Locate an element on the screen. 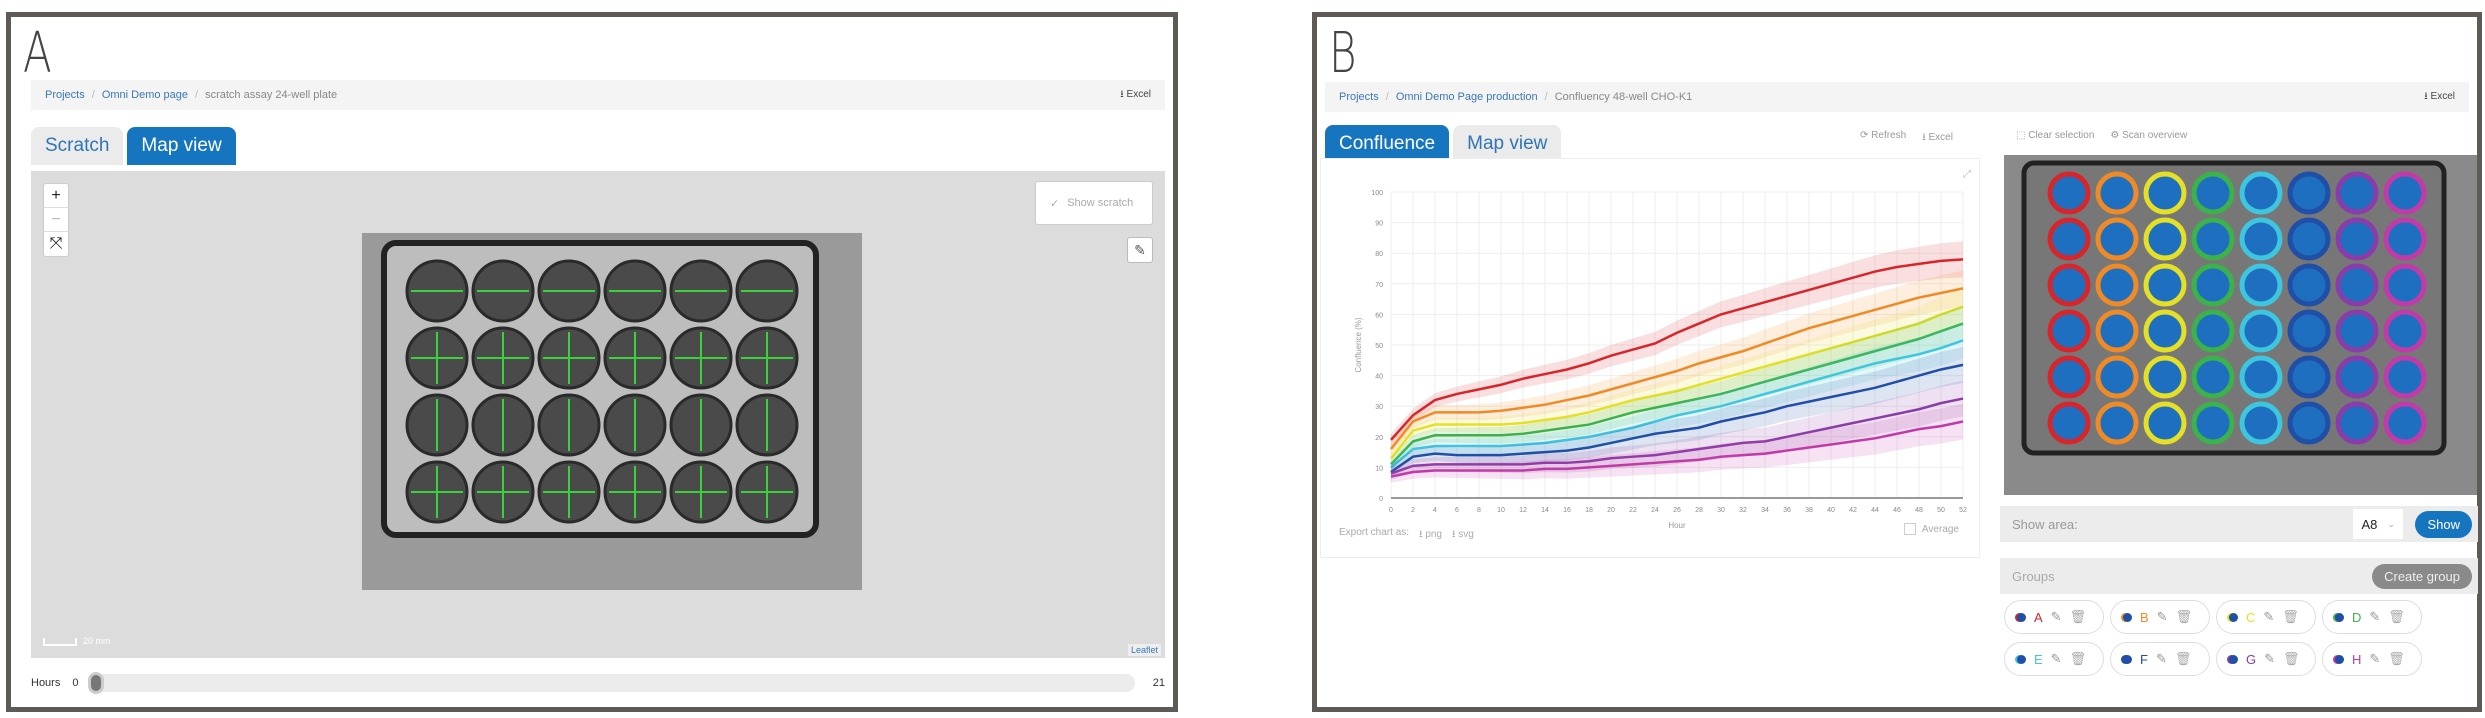 Image resolution: width=2485 pixels, height=718 pixels. group-list: A ✎ 🗑 B ✎ 🗑 C ✎ 🗑 D ✎ 🗑 E ✎ 🗑 F ✎ 🗑 G ✎ 🗑 H ✎ 🗑 is located at coordinates (2239, 638).